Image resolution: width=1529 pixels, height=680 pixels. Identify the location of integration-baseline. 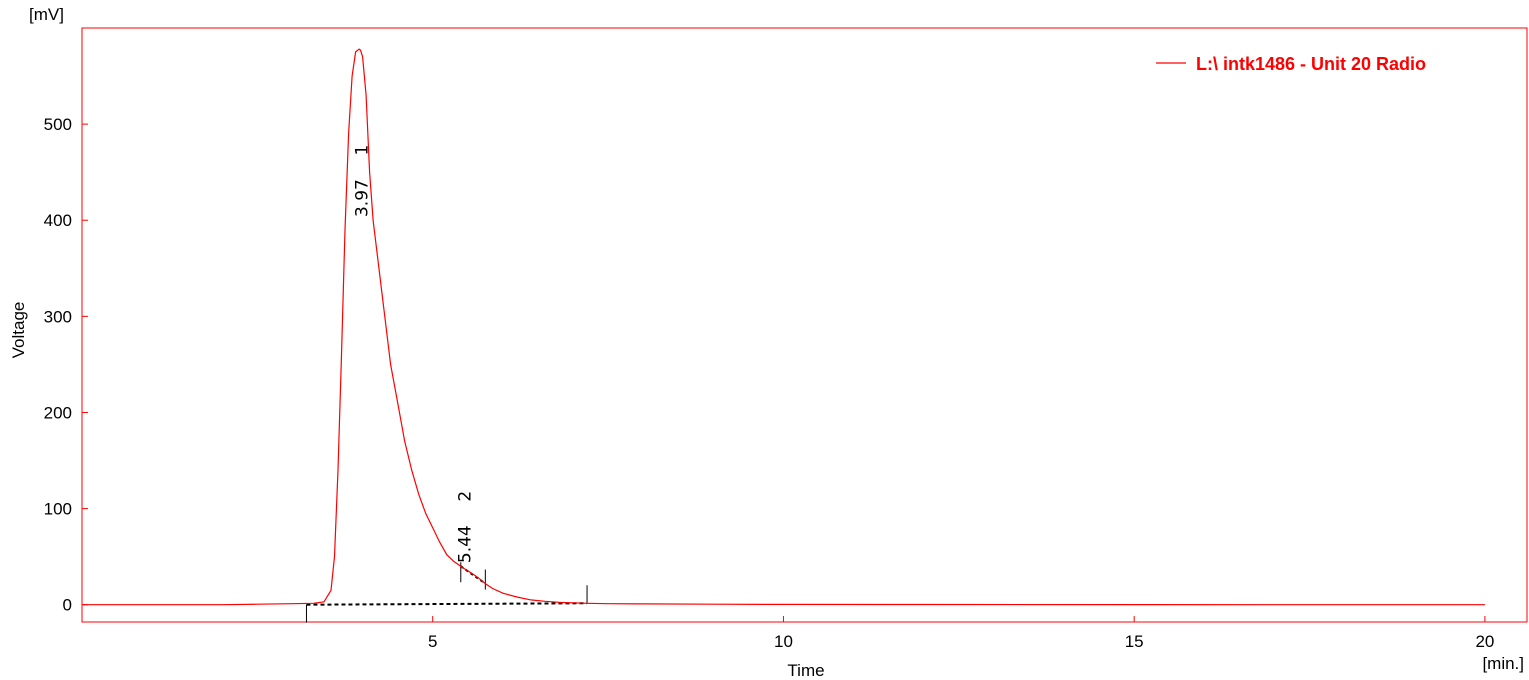
(446, 592).